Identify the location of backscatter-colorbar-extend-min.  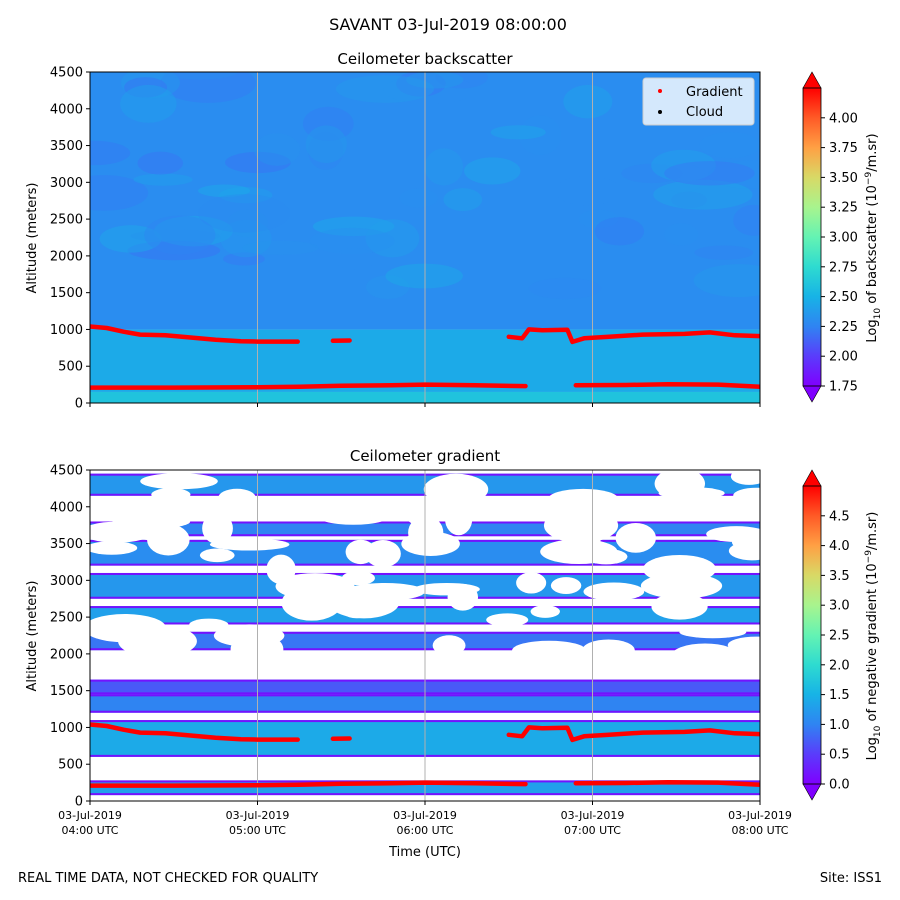
(812, 394).